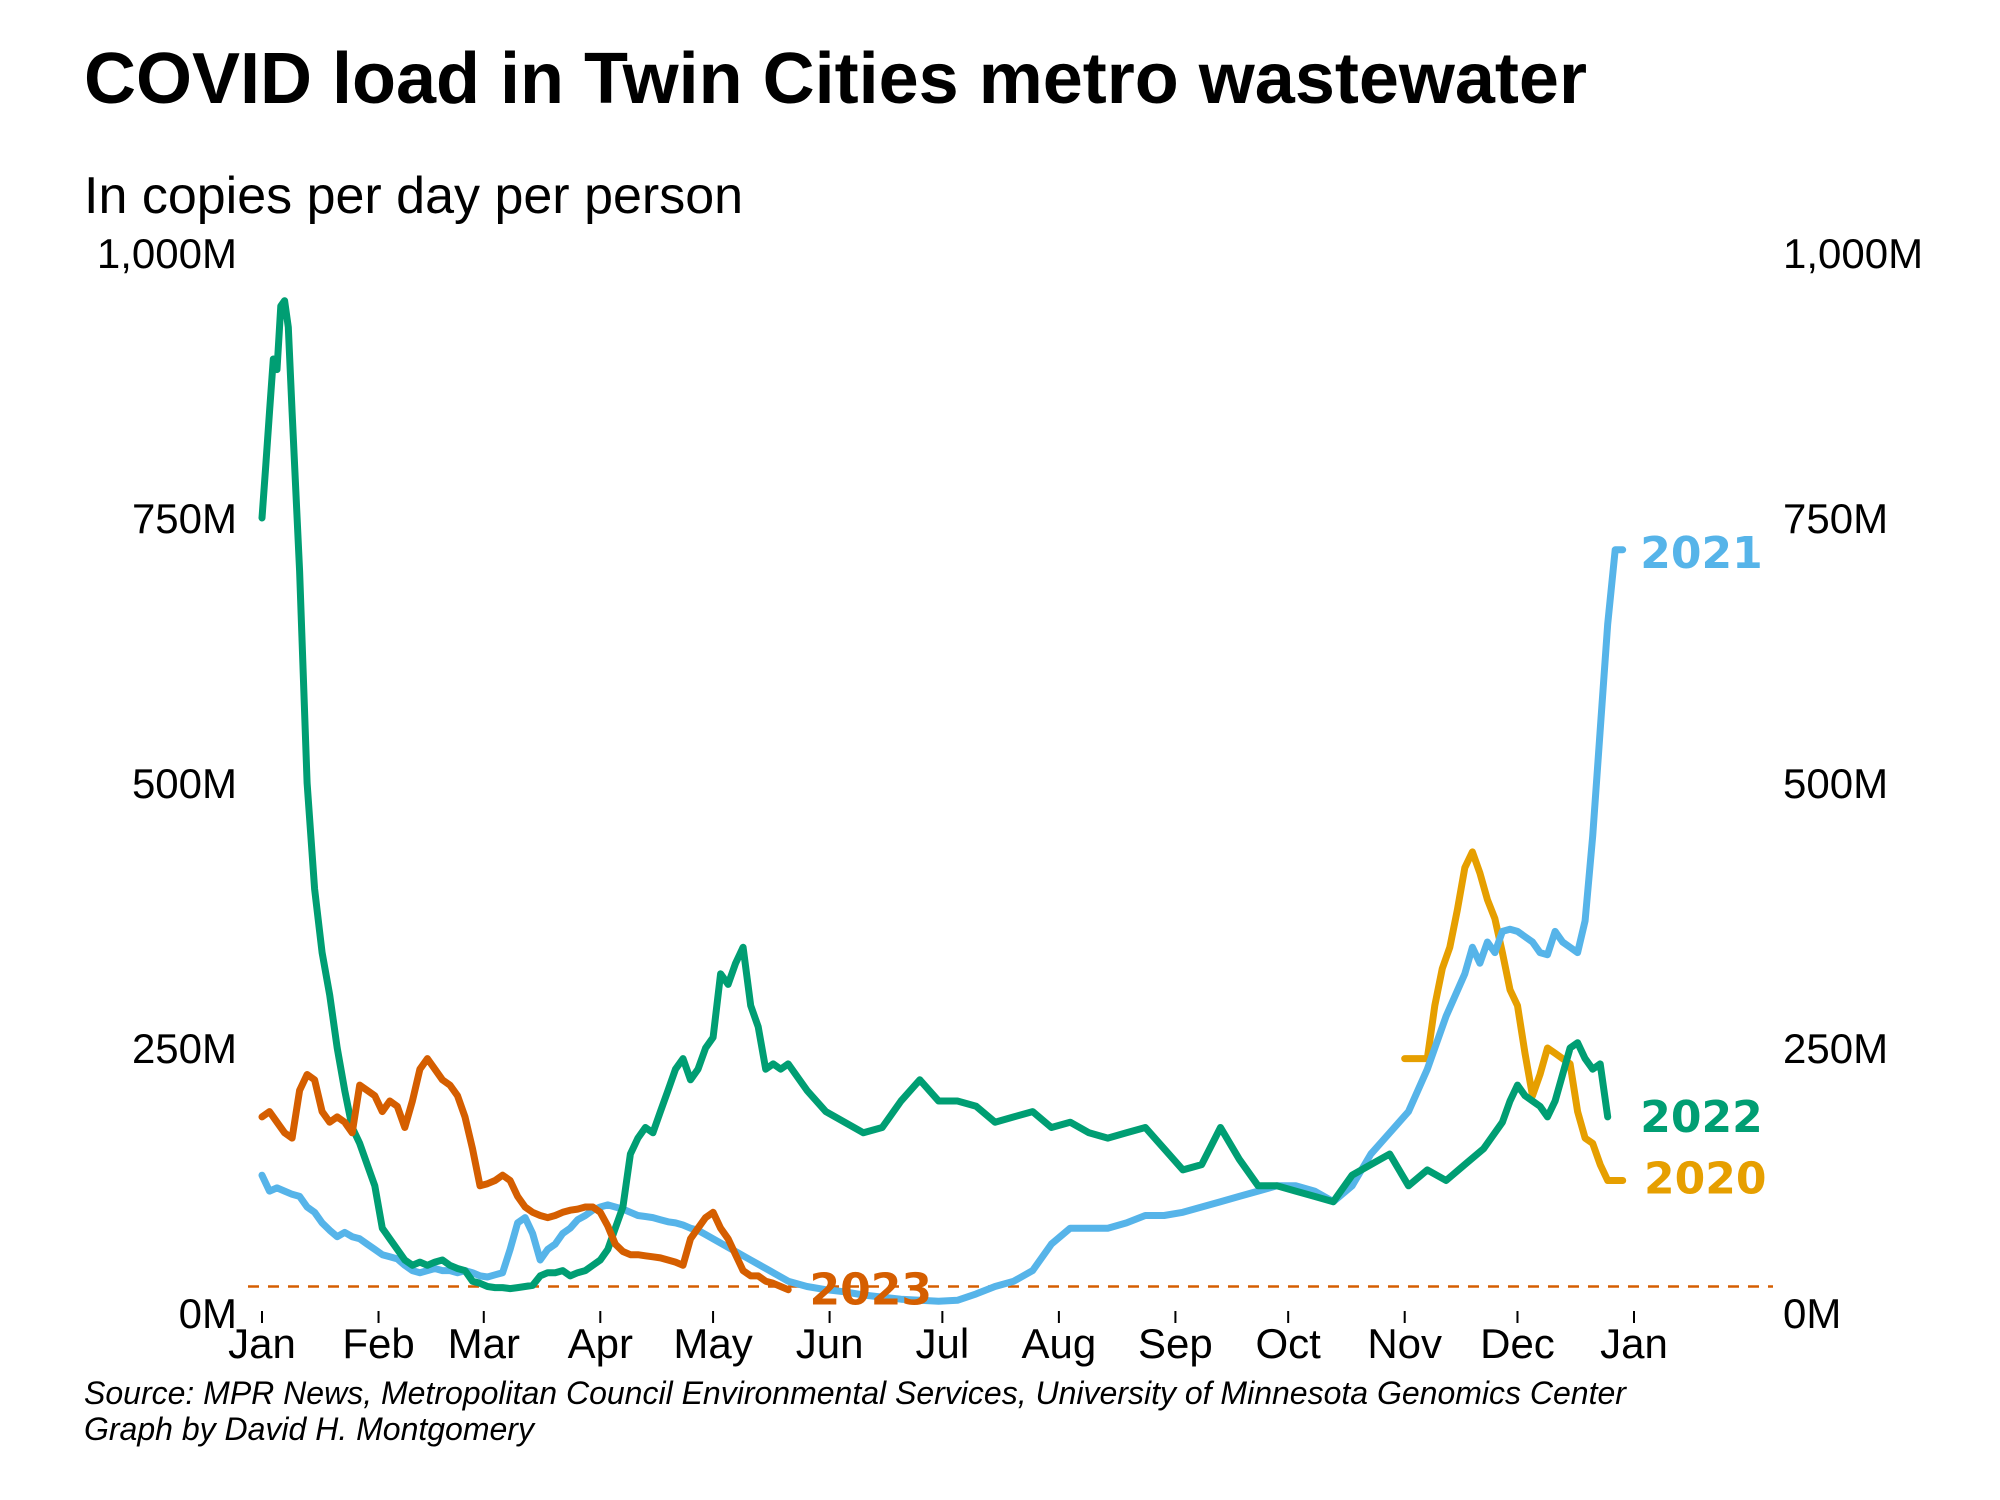 The image size is (2000, 1500). What do you see at coordinates (1514, 1016) in the screenshot?
I see `series-line-2020` at bounding box center [1514, 1016].